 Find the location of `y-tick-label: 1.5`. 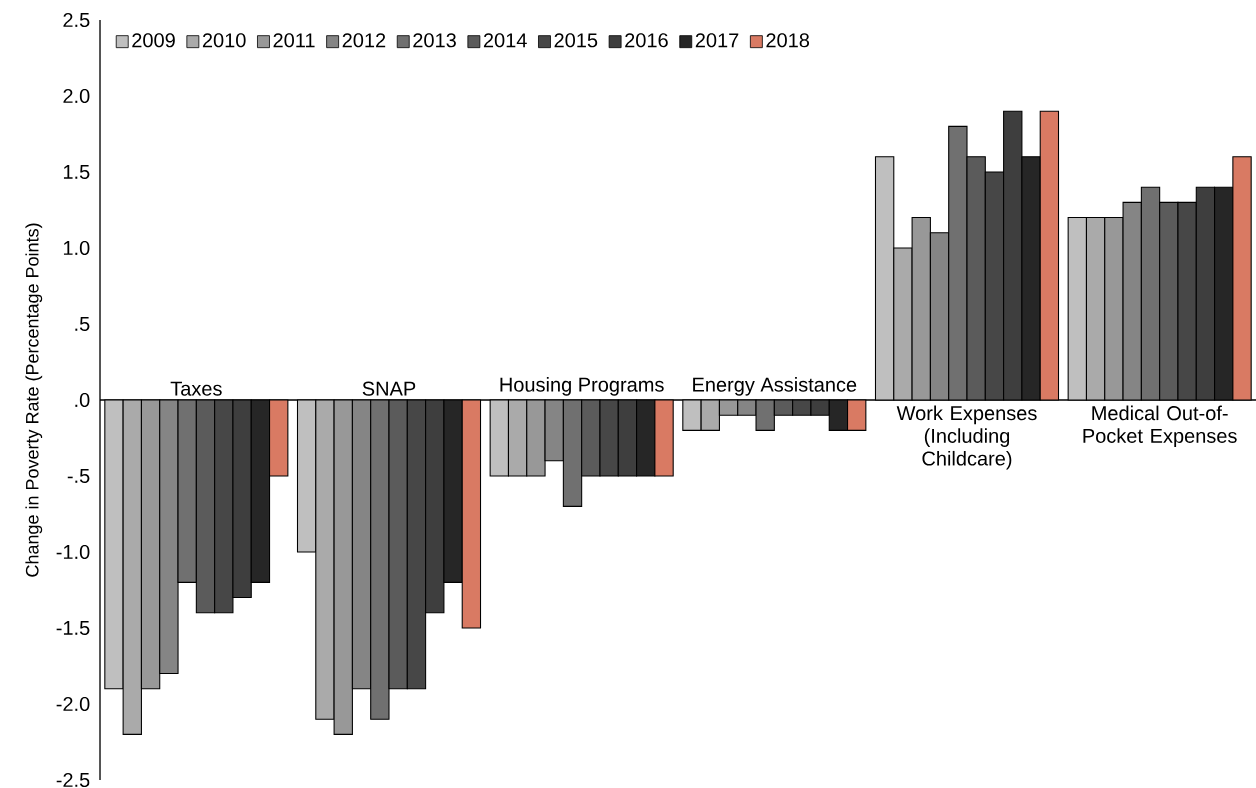

y-tick-label: 1.5 is located at coordinates (76, 172).